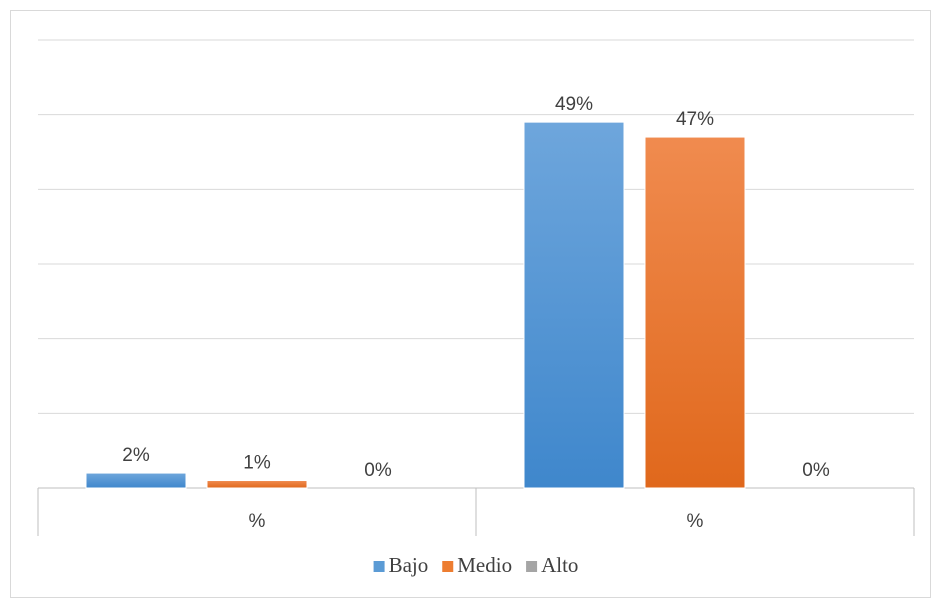  What do you see at coordinates (136, 455) in the screenshot?
I see `data-label: 2%` at bounding box center [136, 455].